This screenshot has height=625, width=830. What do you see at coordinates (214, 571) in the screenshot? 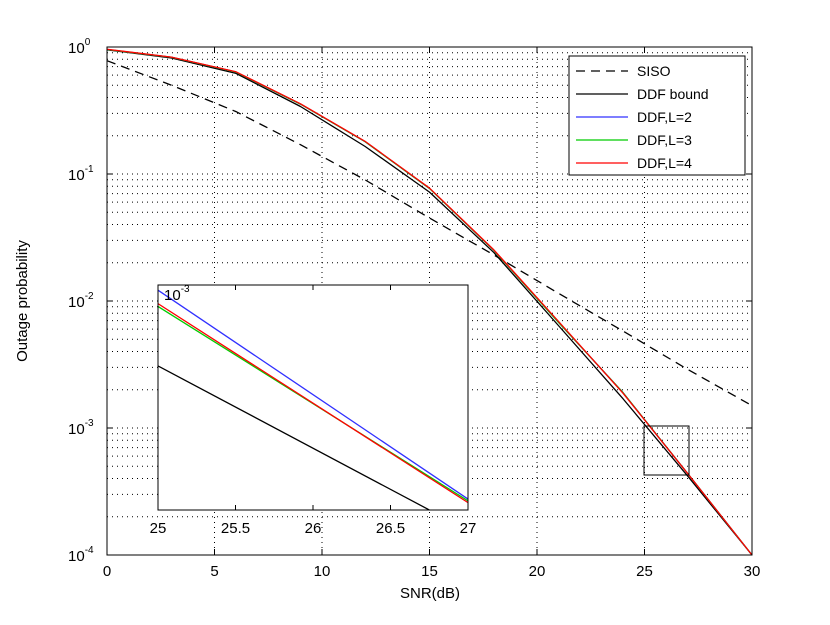
I see `x-tick-label: 5` at bounding box center [214, 571].